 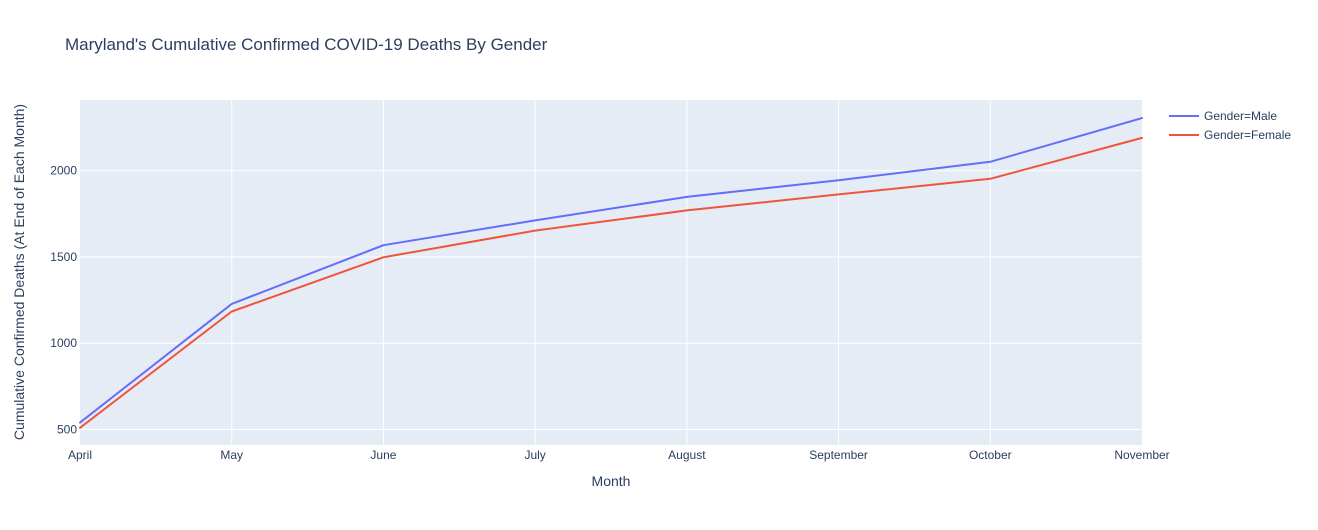 I want to click on x-tick-label: November, so click(x=1141, y=455).